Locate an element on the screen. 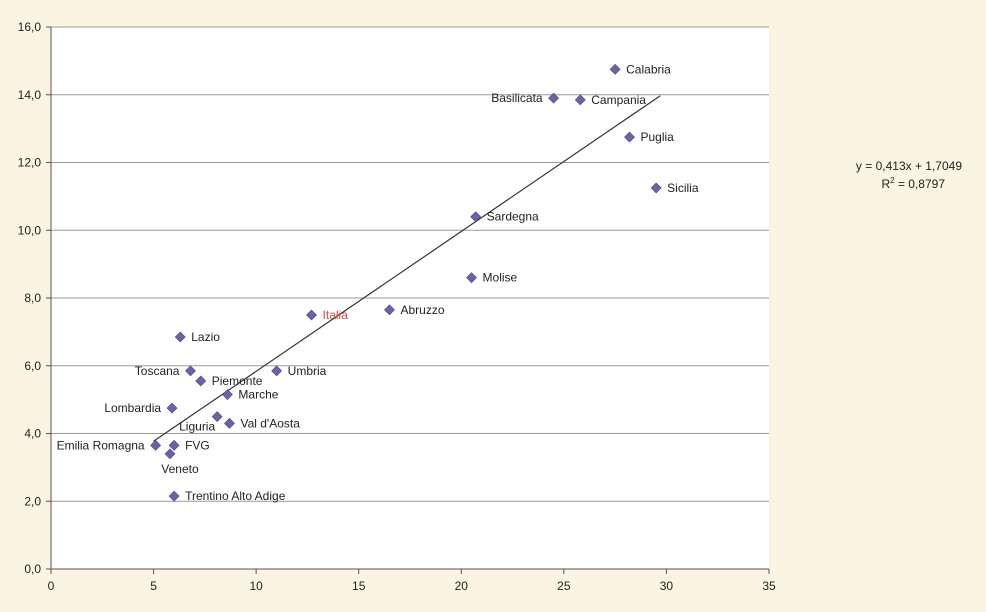 This screenshot has height=612, width=986. r-squared-label: R2 = 0,8797 is located at coordinates (913, 183).